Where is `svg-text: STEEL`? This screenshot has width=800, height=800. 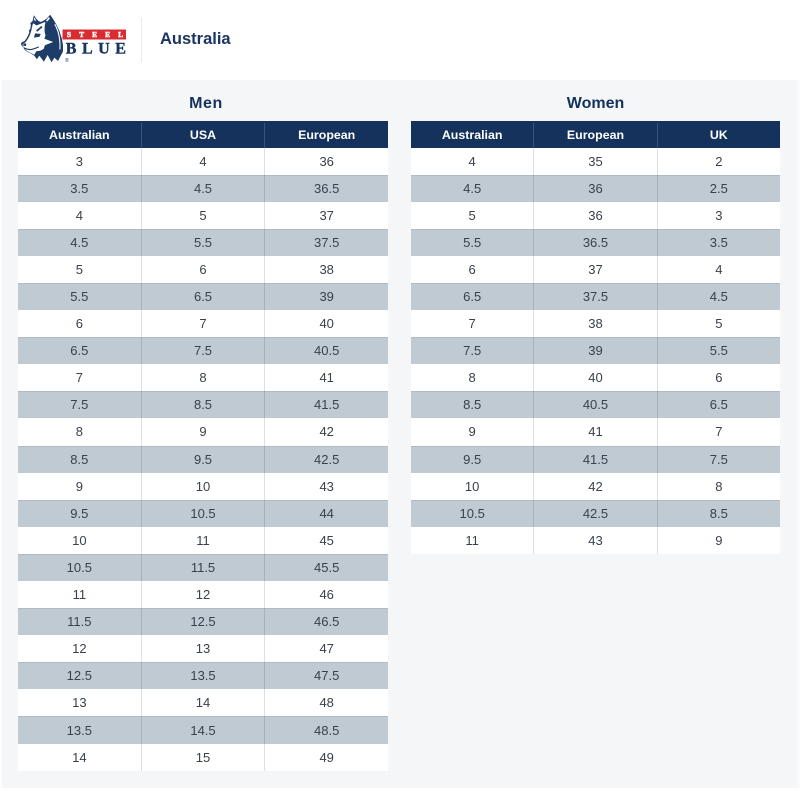 svg-text: STEEL is located at coordinates (98, 34).